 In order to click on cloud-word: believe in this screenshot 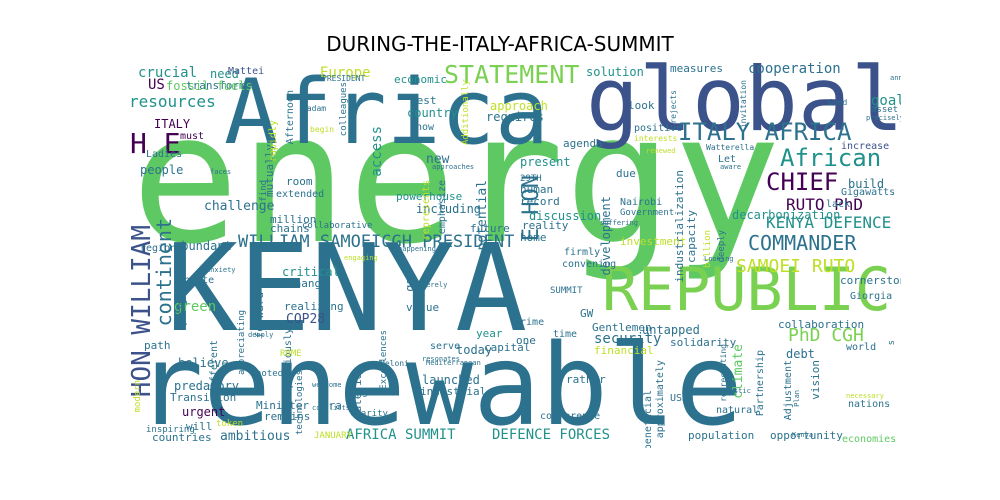, I will do `click(203, 363)`.